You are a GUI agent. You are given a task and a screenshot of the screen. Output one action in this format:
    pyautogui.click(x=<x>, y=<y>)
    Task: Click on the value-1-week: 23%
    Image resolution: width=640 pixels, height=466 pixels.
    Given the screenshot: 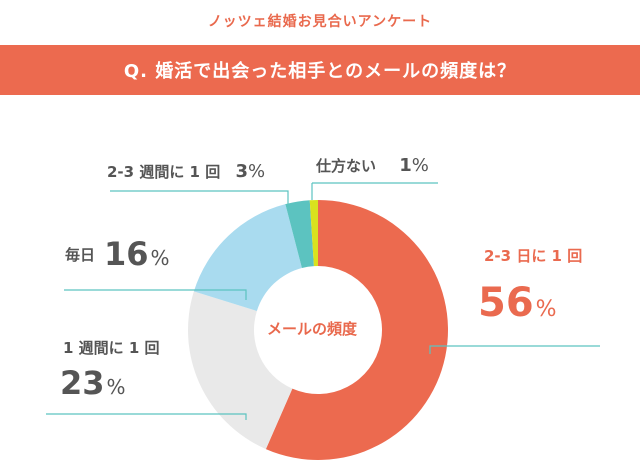 What is the action you would take?
    pyautogui.click(x=93, y=383)
    